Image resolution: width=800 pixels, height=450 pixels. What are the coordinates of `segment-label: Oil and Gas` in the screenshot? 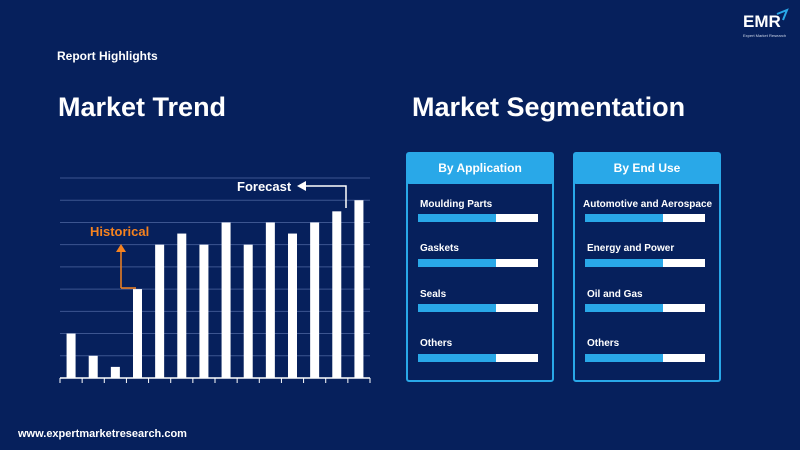 It's located at (615, 294).